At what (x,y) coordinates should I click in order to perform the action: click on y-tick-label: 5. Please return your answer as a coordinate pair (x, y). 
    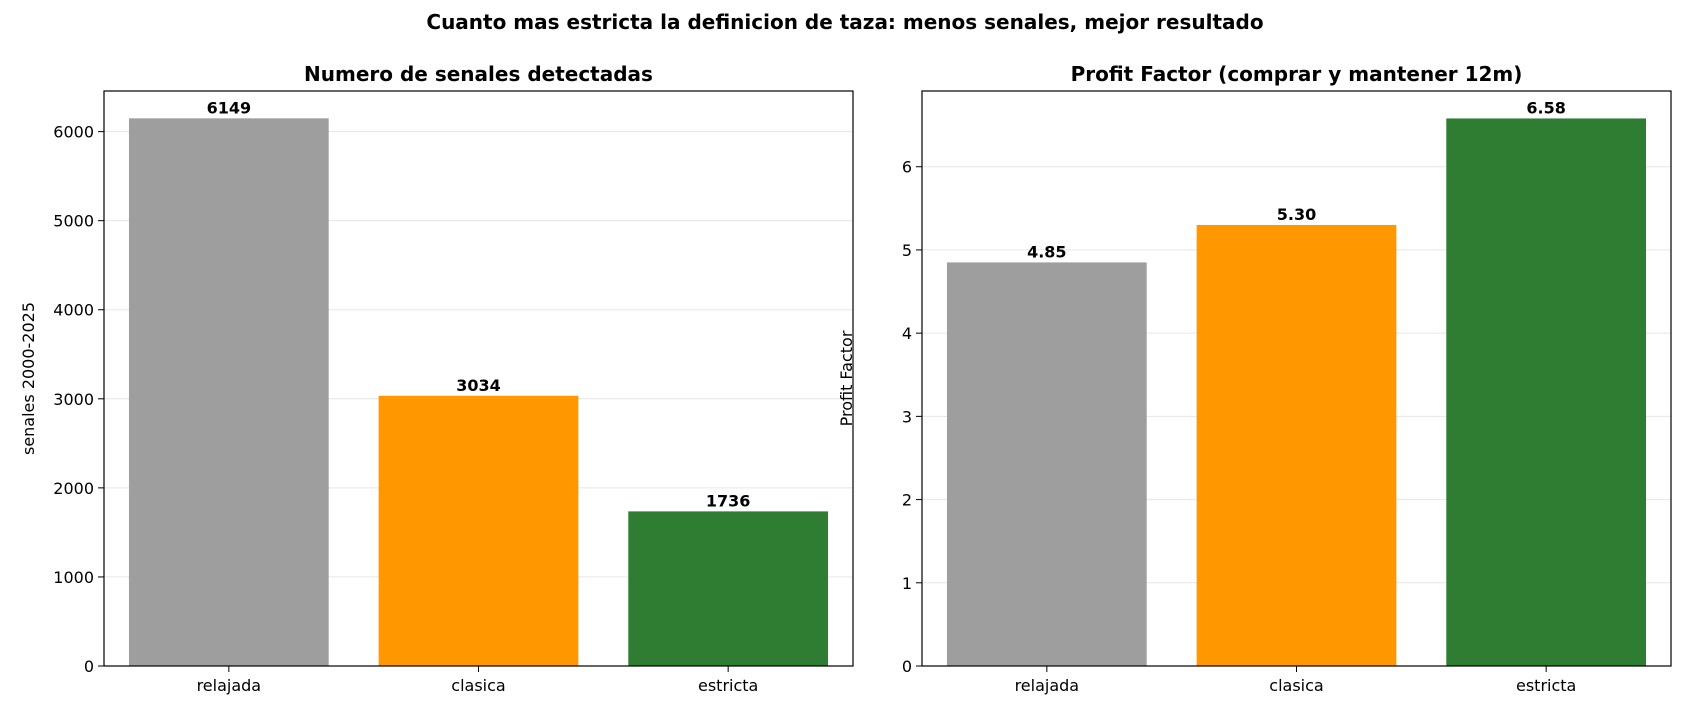
    Looking at the image, I should click on (907, 250).